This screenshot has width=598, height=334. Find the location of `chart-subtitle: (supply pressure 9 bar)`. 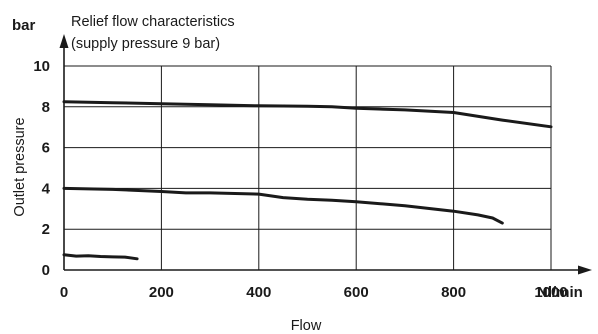

chart-subtitle: (supply pressure 9 bar) is located at coordinates (145, 44).